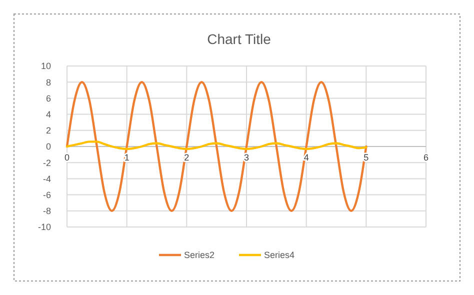 This screenshot has width=474, height=295. I want to click on x-tick-label: 6, so click(426, 157).